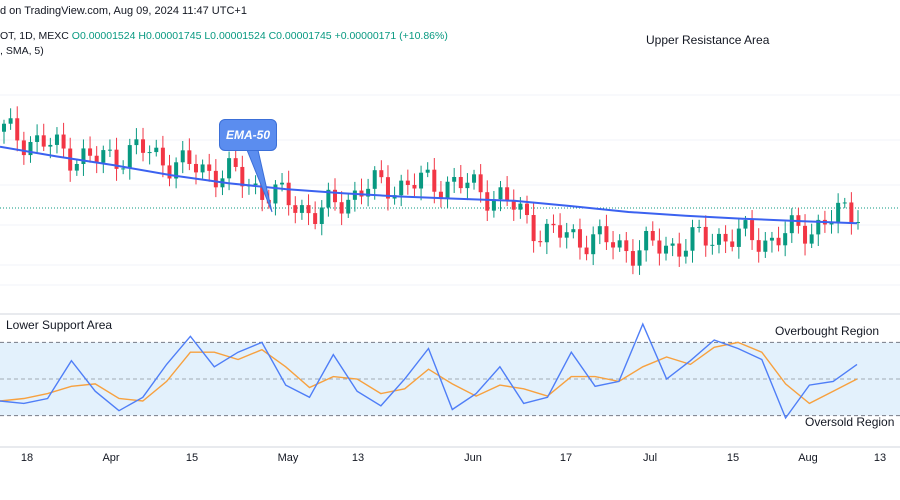 The height and width of the screenshot is (500, 900). What do you see at coordinates (170, 36) in the screenshot?
I see `high-value: H0.00001745` at bounding box center [170, 36].